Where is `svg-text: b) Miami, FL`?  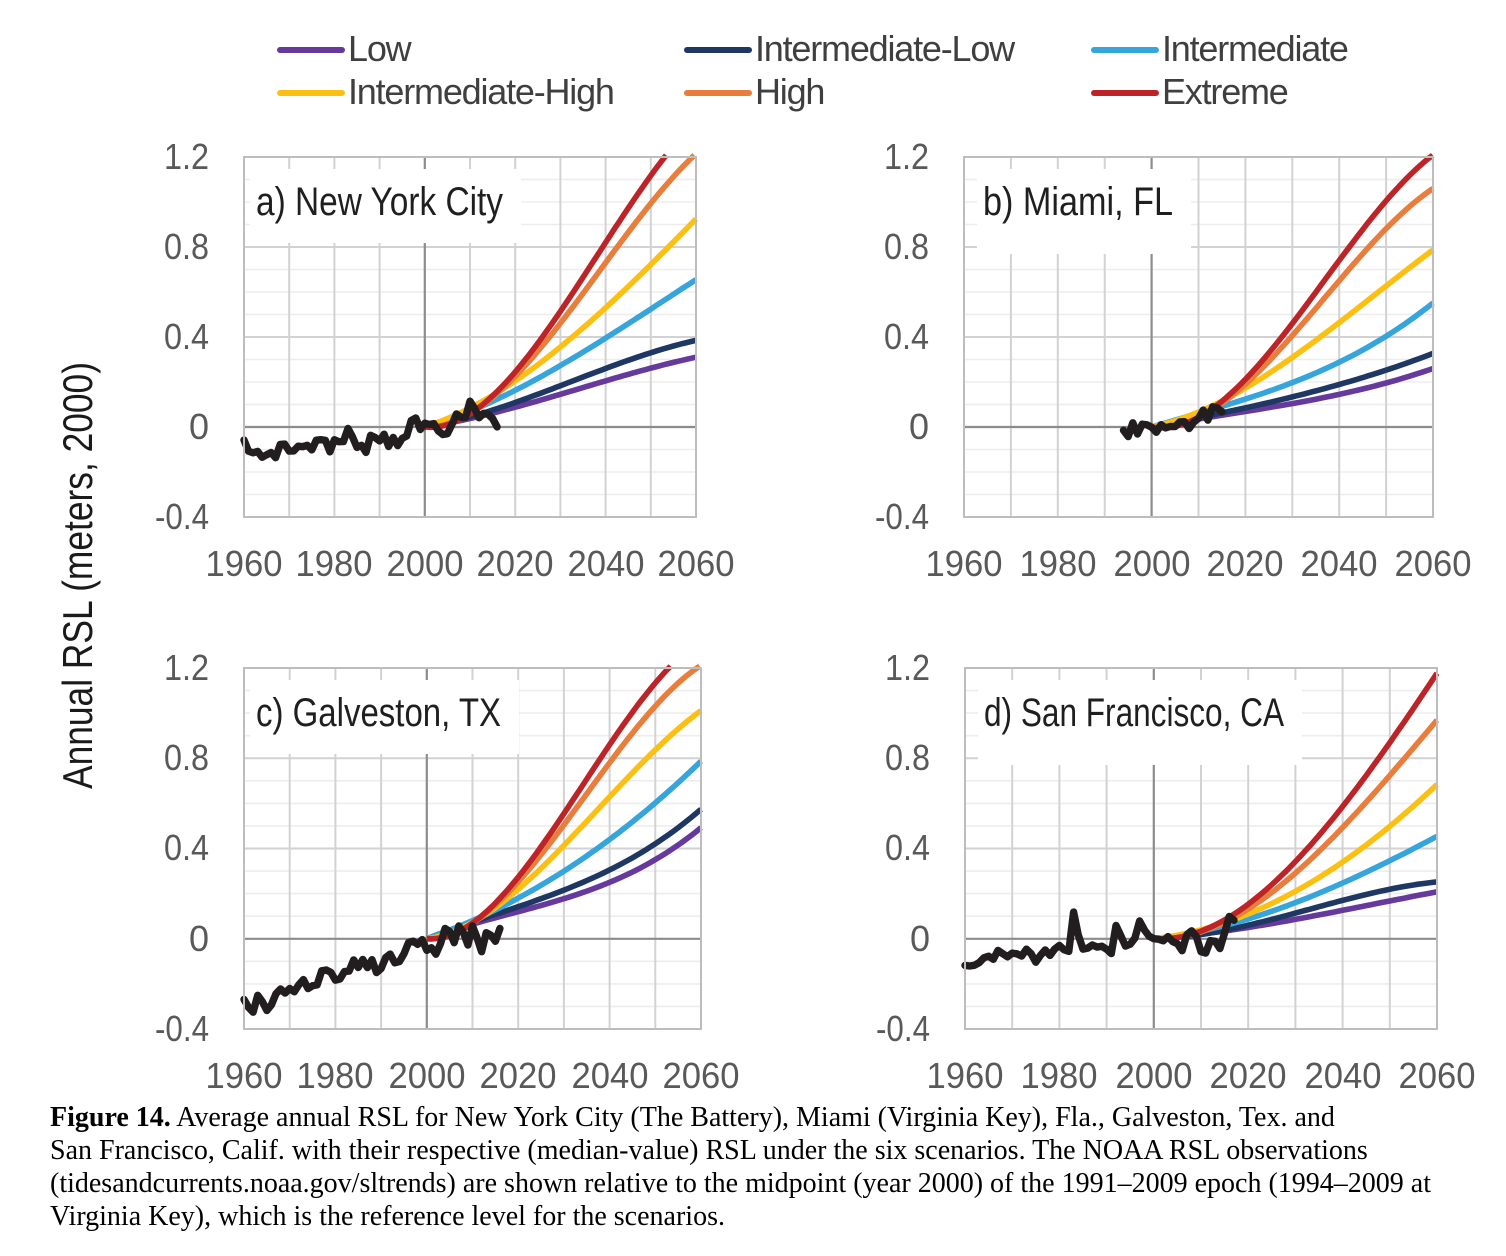 svg-text: b) Miami, FL is located at coordinates (1078, 202).